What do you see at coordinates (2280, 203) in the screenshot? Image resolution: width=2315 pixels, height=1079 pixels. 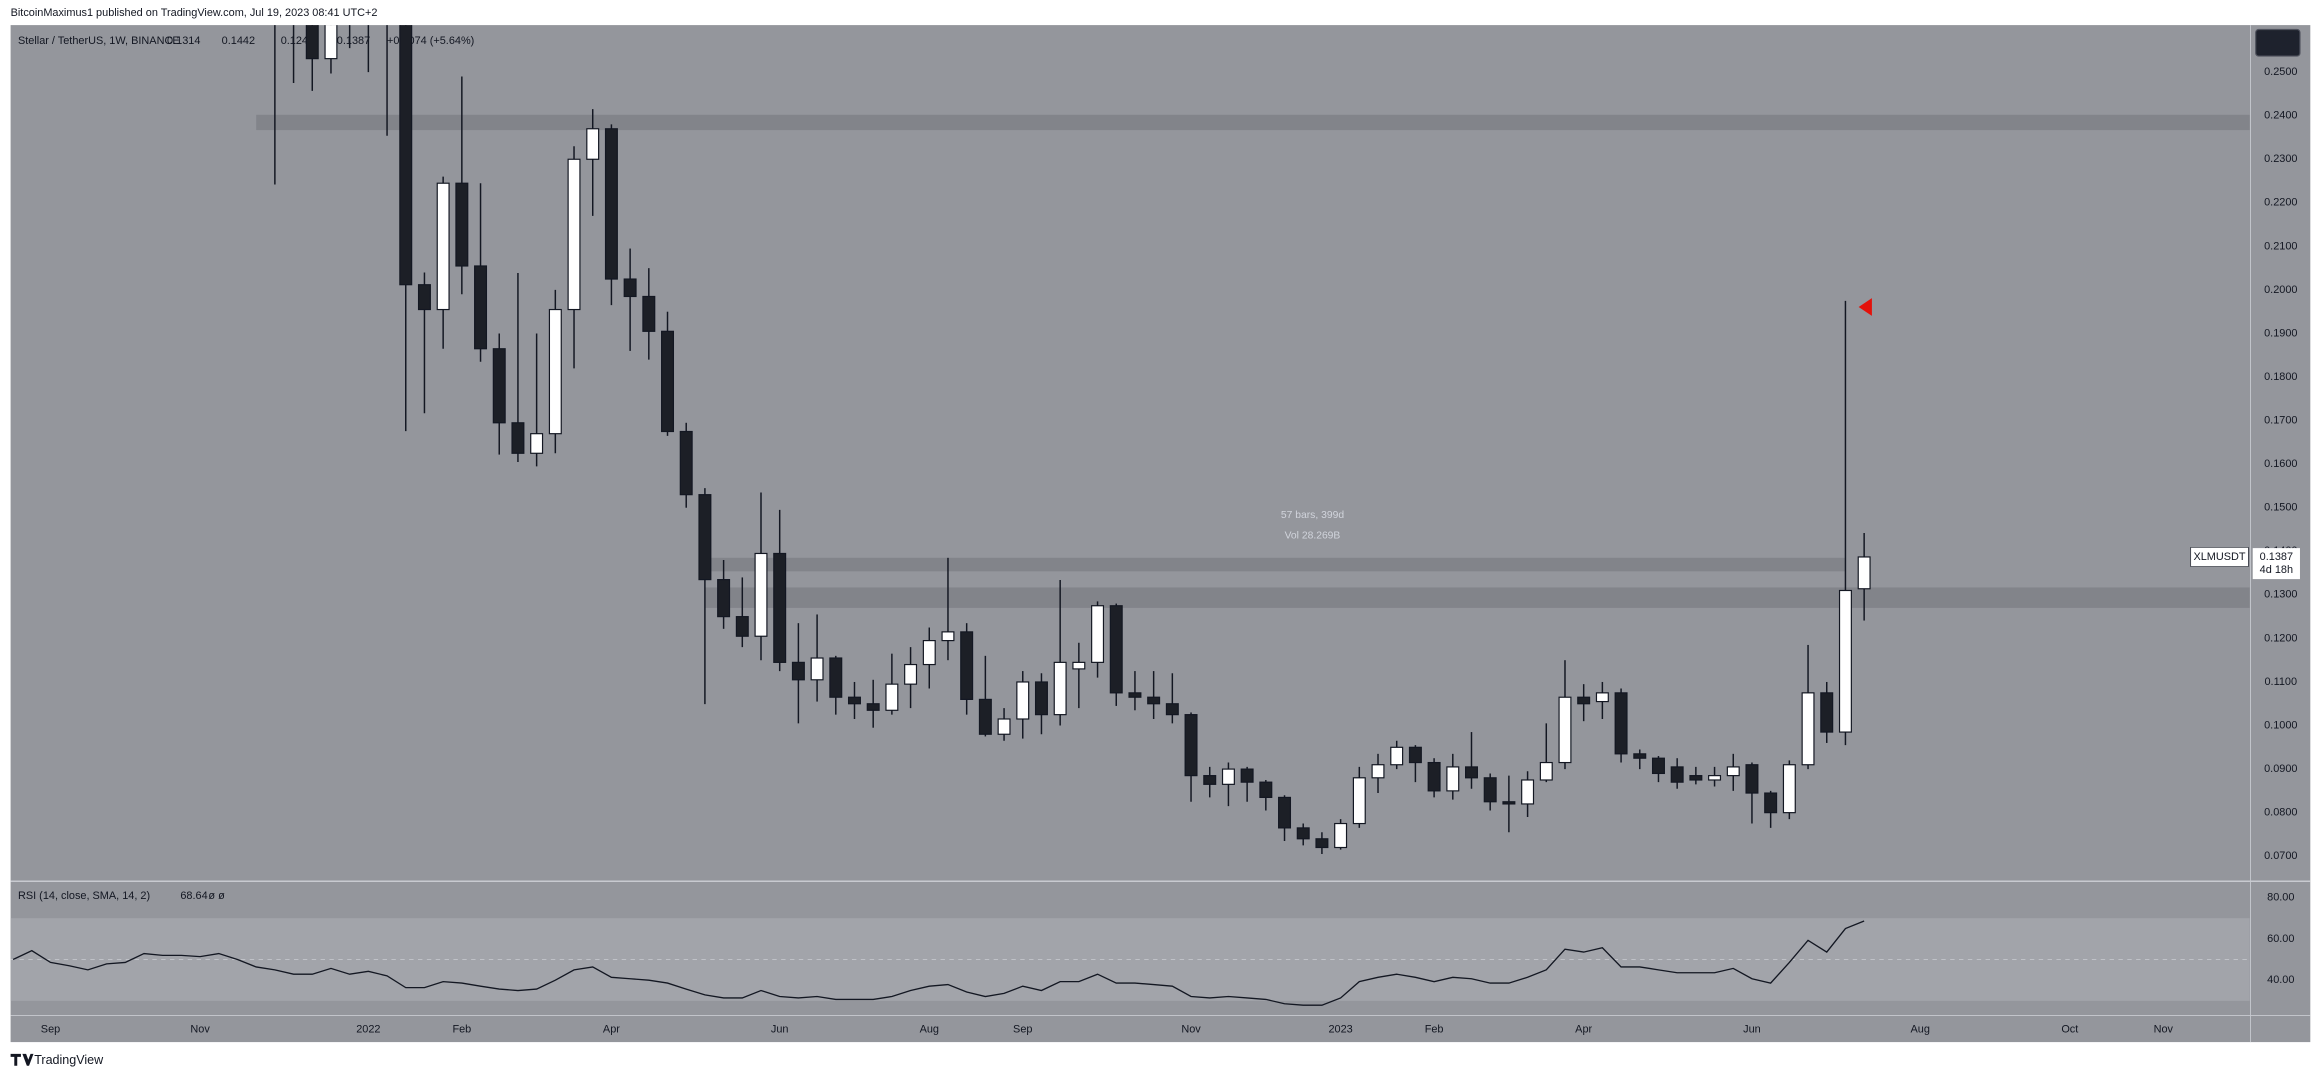 I see `y-tick-label: 0.2200` at bounding box center [2280, 203].